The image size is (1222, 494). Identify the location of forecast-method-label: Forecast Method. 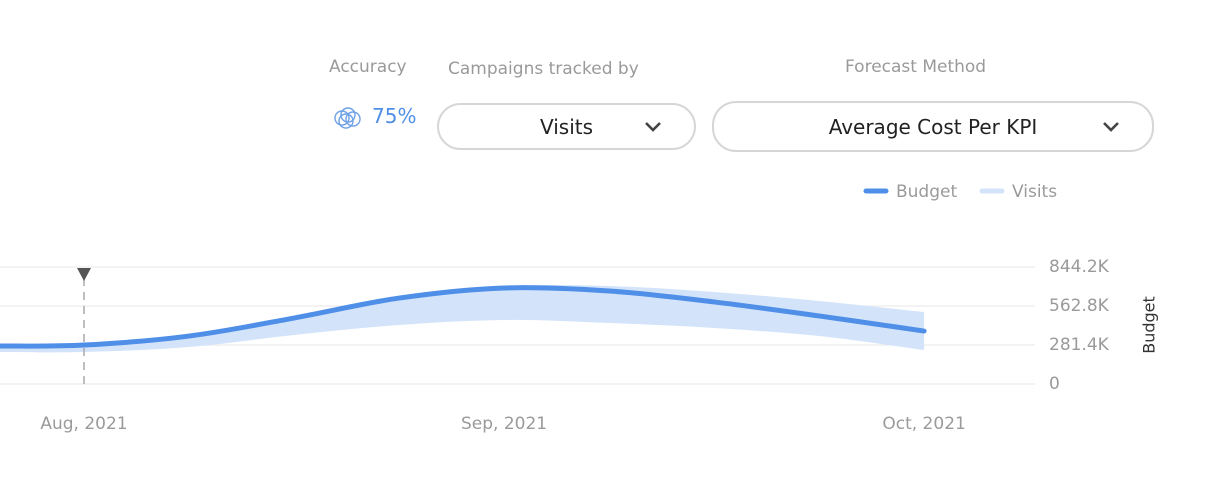
(916, 67).